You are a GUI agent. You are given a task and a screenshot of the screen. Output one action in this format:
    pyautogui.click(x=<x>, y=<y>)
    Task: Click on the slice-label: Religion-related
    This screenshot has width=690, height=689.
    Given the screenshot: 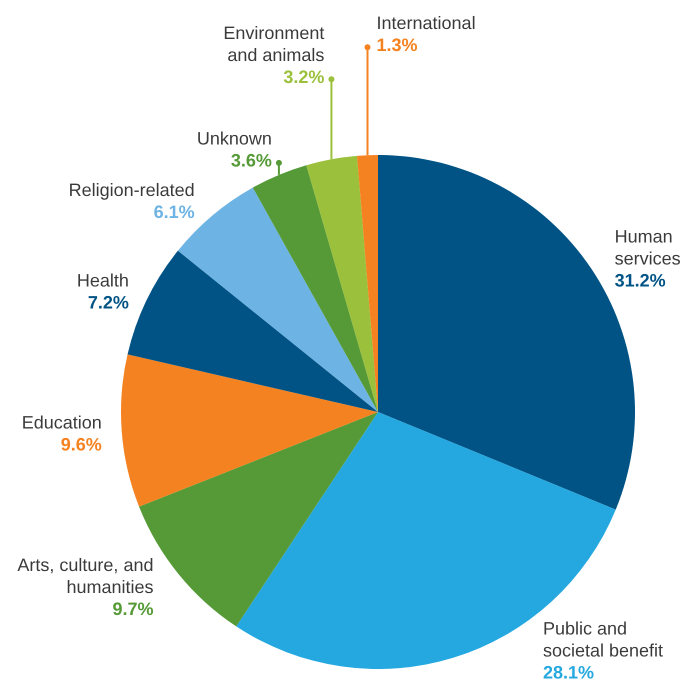 What is the action you would take?
    pyautogui.click(x=131, y=190)
    